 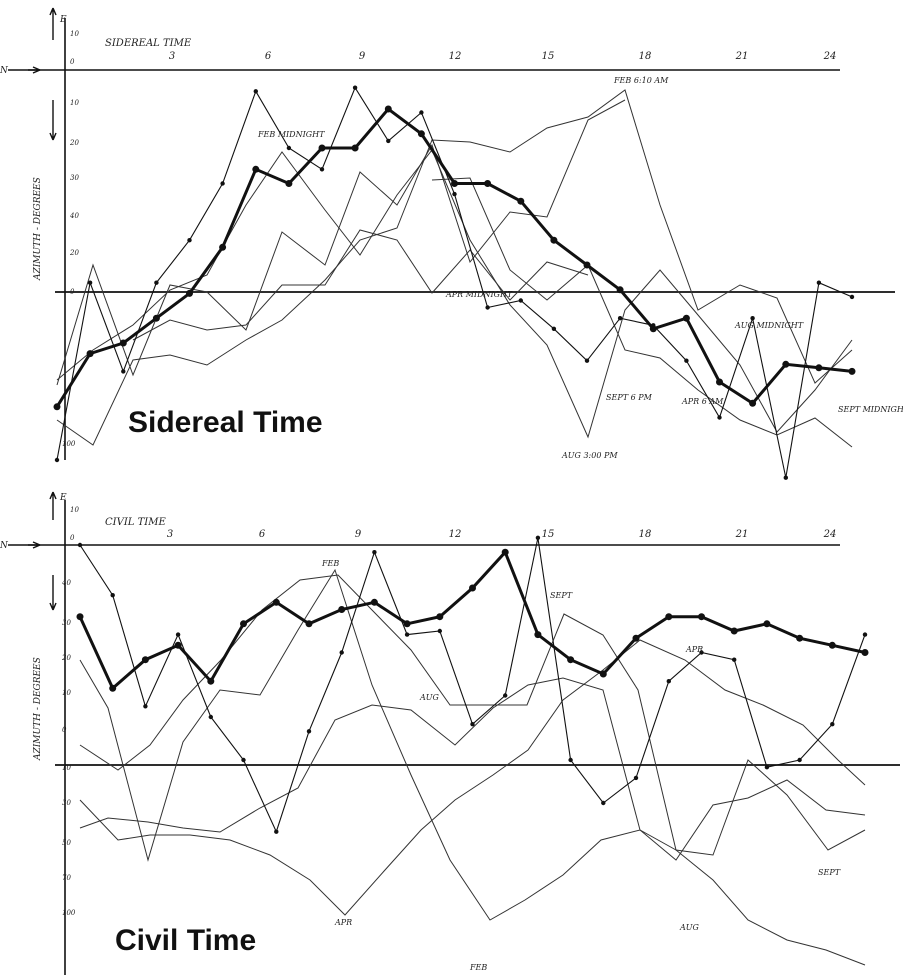 What do you see at coordinates (455, 534) in the screenshot?
I see `civil-xtick: 12` at bounding box center [455, 534].